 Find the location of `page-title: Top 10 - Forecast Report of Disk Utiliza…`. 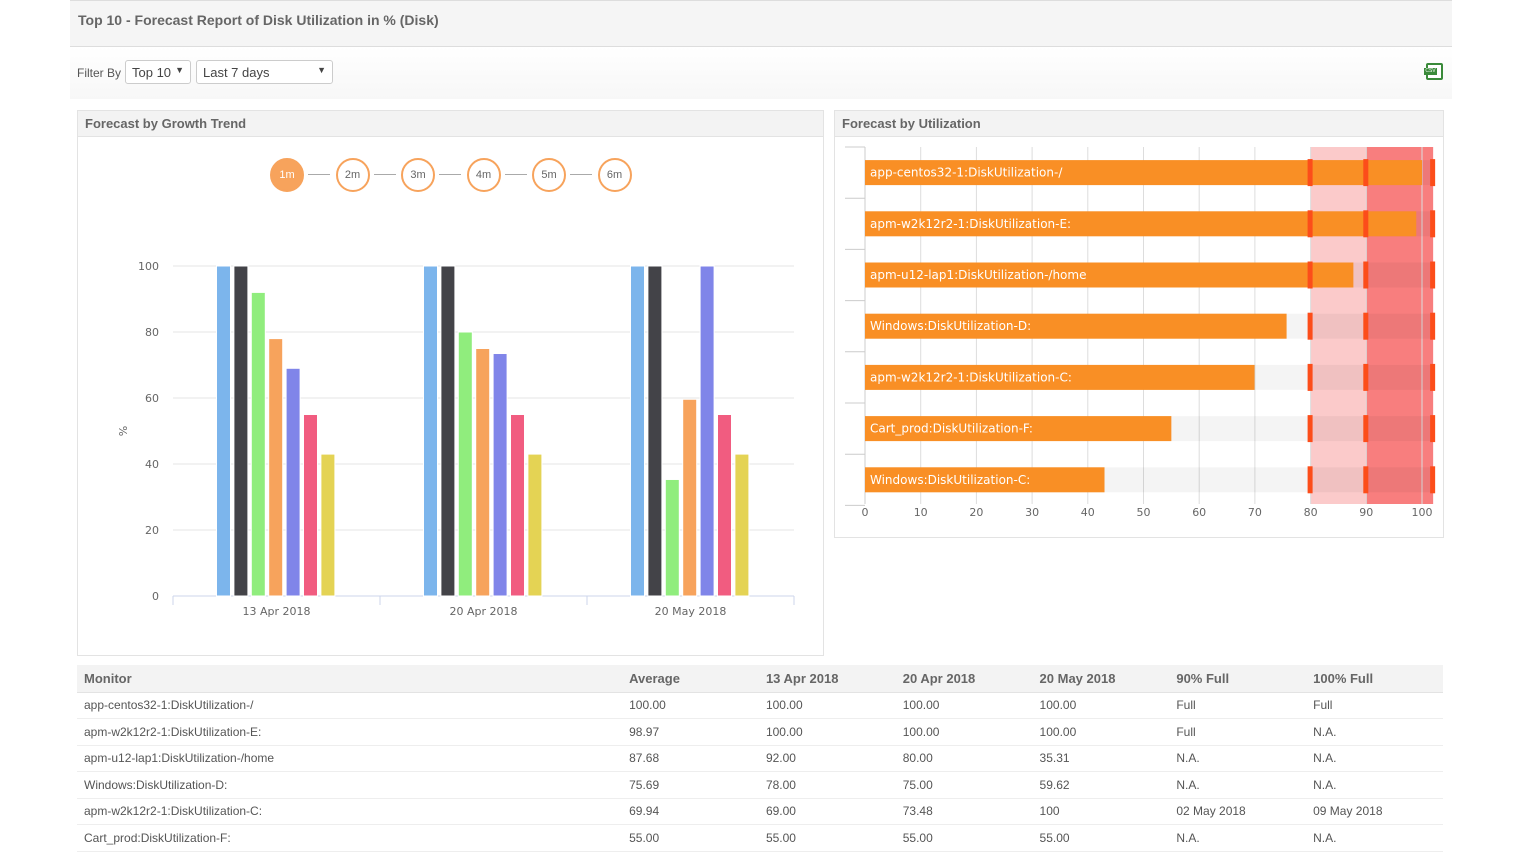

page-title: Top 10 - Forecast Report of Disk Utiliza… is located at coordinates (258, 20).